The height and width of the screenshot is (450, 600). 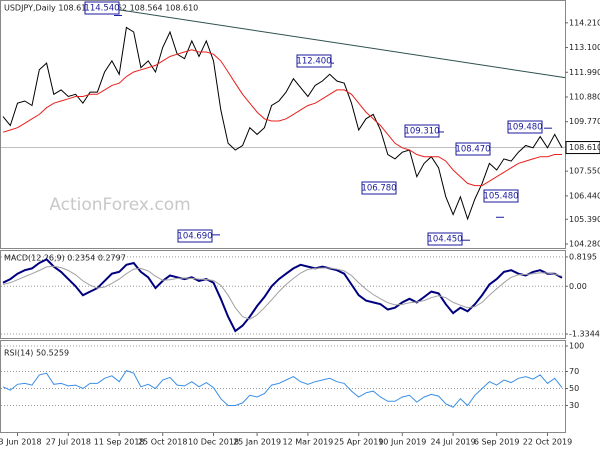 What do you see at coordinates (584, 22) in the screenshot?
I see `y-tick-label: 114.210` at bounding box center [584, 22].